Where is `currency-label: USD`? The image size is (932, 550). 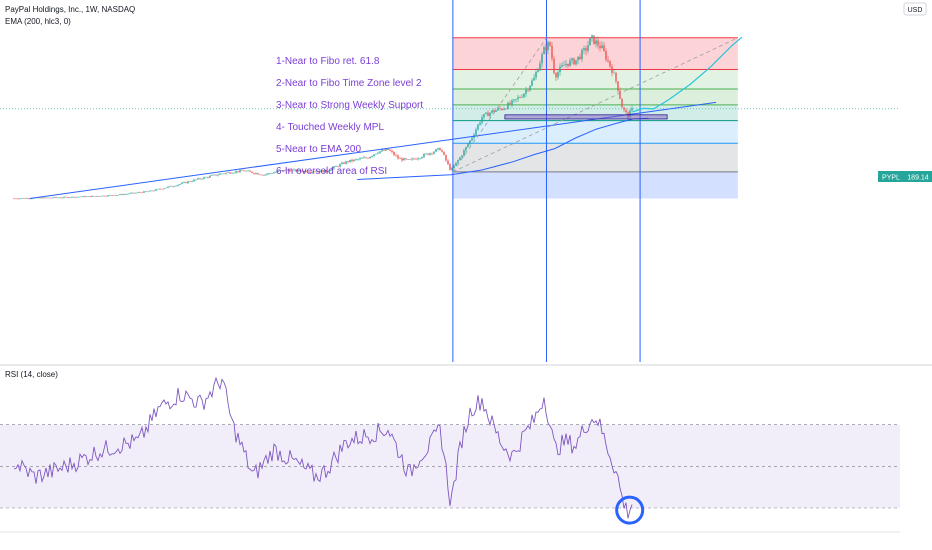 currency-label: USD is located at coordinates (915, 10).